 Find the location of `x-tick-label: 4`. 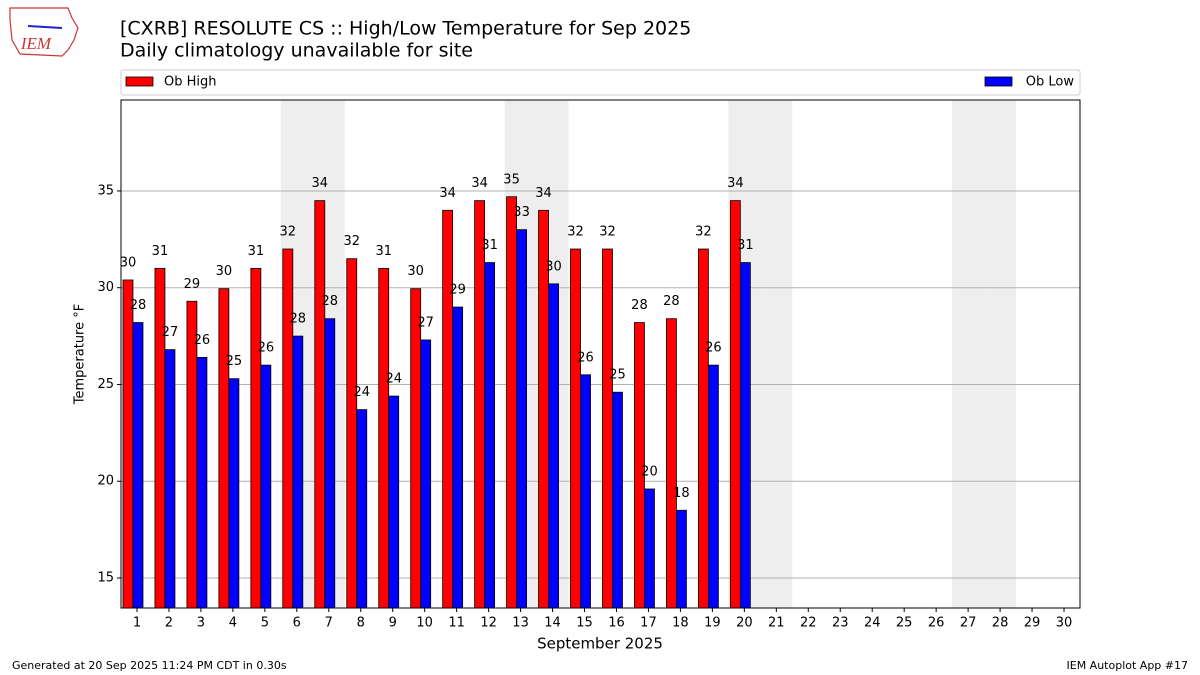

x-tick-label: 4 is located at coordinates (233, 623).